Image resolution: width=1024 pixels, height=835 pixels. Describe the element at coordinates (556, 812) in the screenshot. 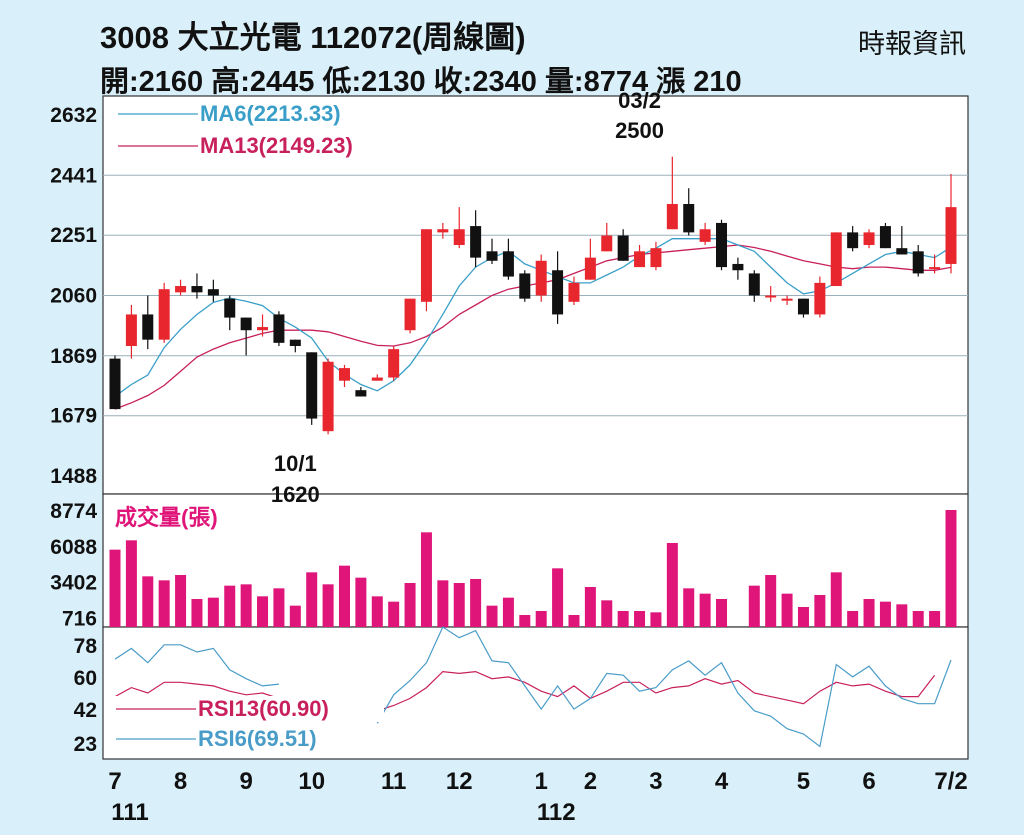

I see `year-label: 112` at that location.